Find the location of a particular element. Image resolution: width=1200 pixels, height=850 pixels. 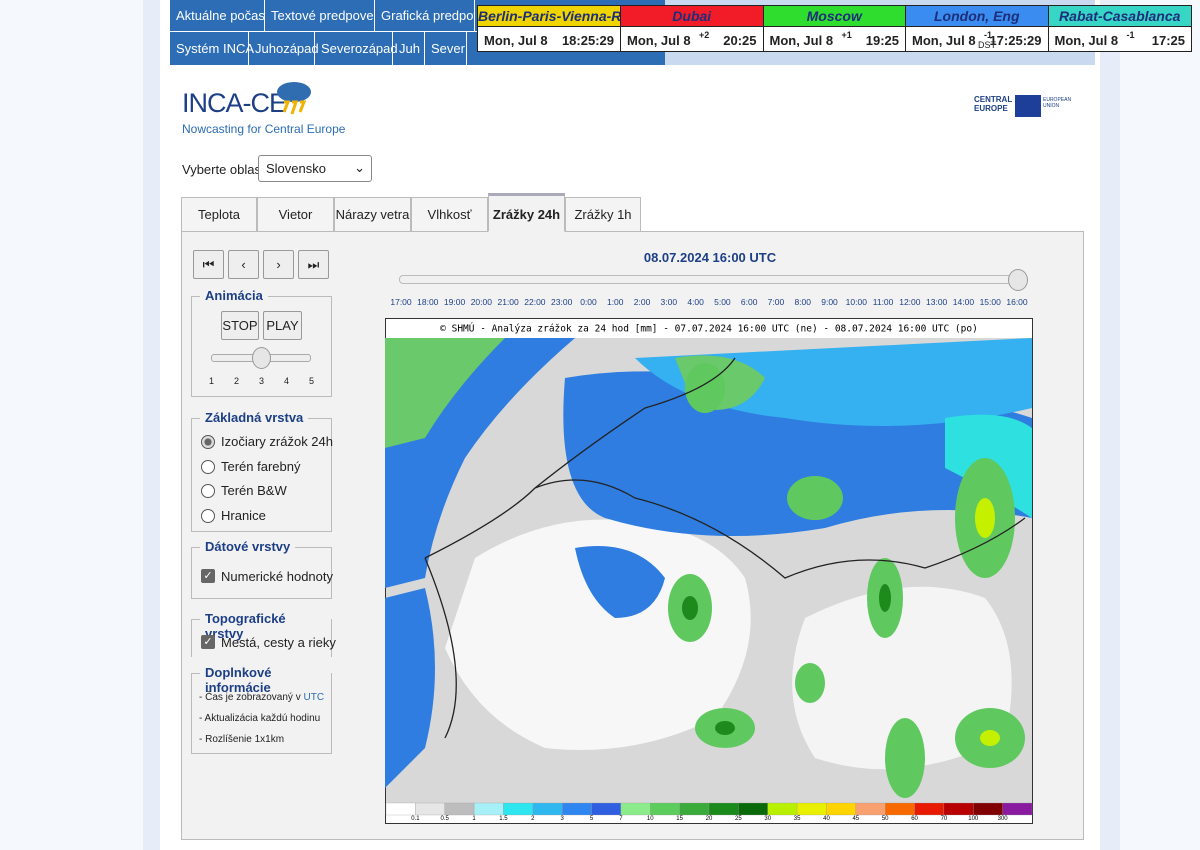

region-value: Slovensko is located at coordinates (296, 168).